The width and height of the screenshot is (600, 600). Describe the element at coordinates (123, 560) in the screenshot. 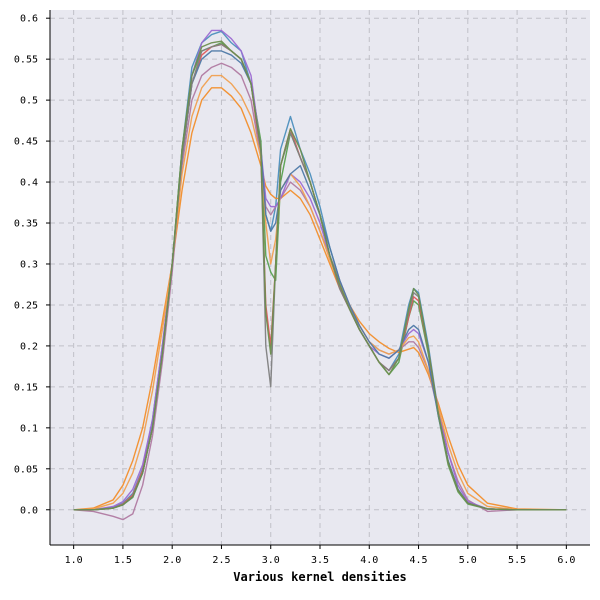

I see `x-tick-label: 1.5` at that location.